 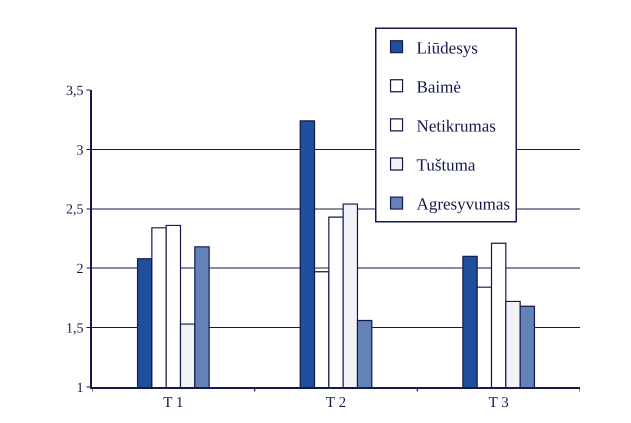 I want to click on y-tick-label: 1,5, so click(x=75, y=329).